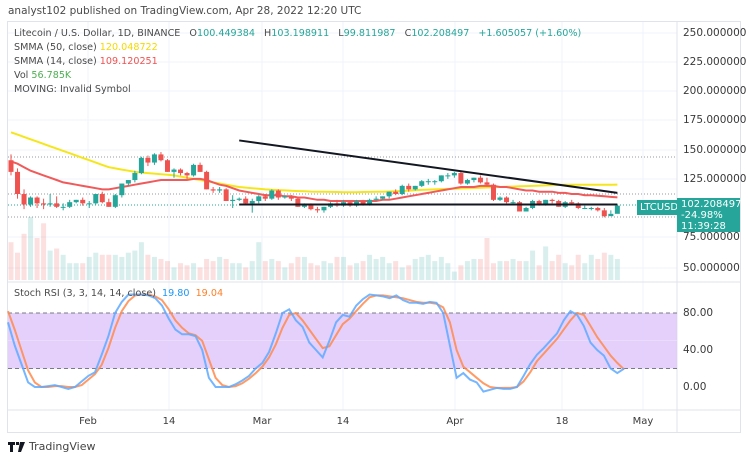 The image size is (750, 462). What do you see at coordinates (72, 89) in the screenshot?
I see `legend-moving: MOVING: Invalid Symbol` at bounding box center [72, 89].